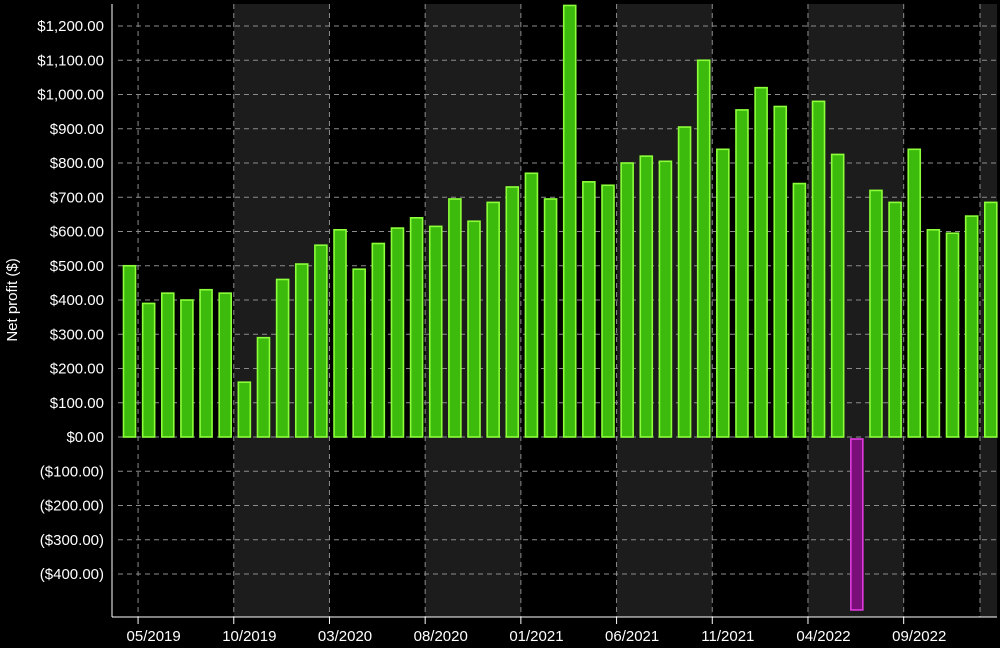  What do you see at coordinates (263, 387) in the screenshot?
I see `bar-11-2019` at bounding box center [263, 387].